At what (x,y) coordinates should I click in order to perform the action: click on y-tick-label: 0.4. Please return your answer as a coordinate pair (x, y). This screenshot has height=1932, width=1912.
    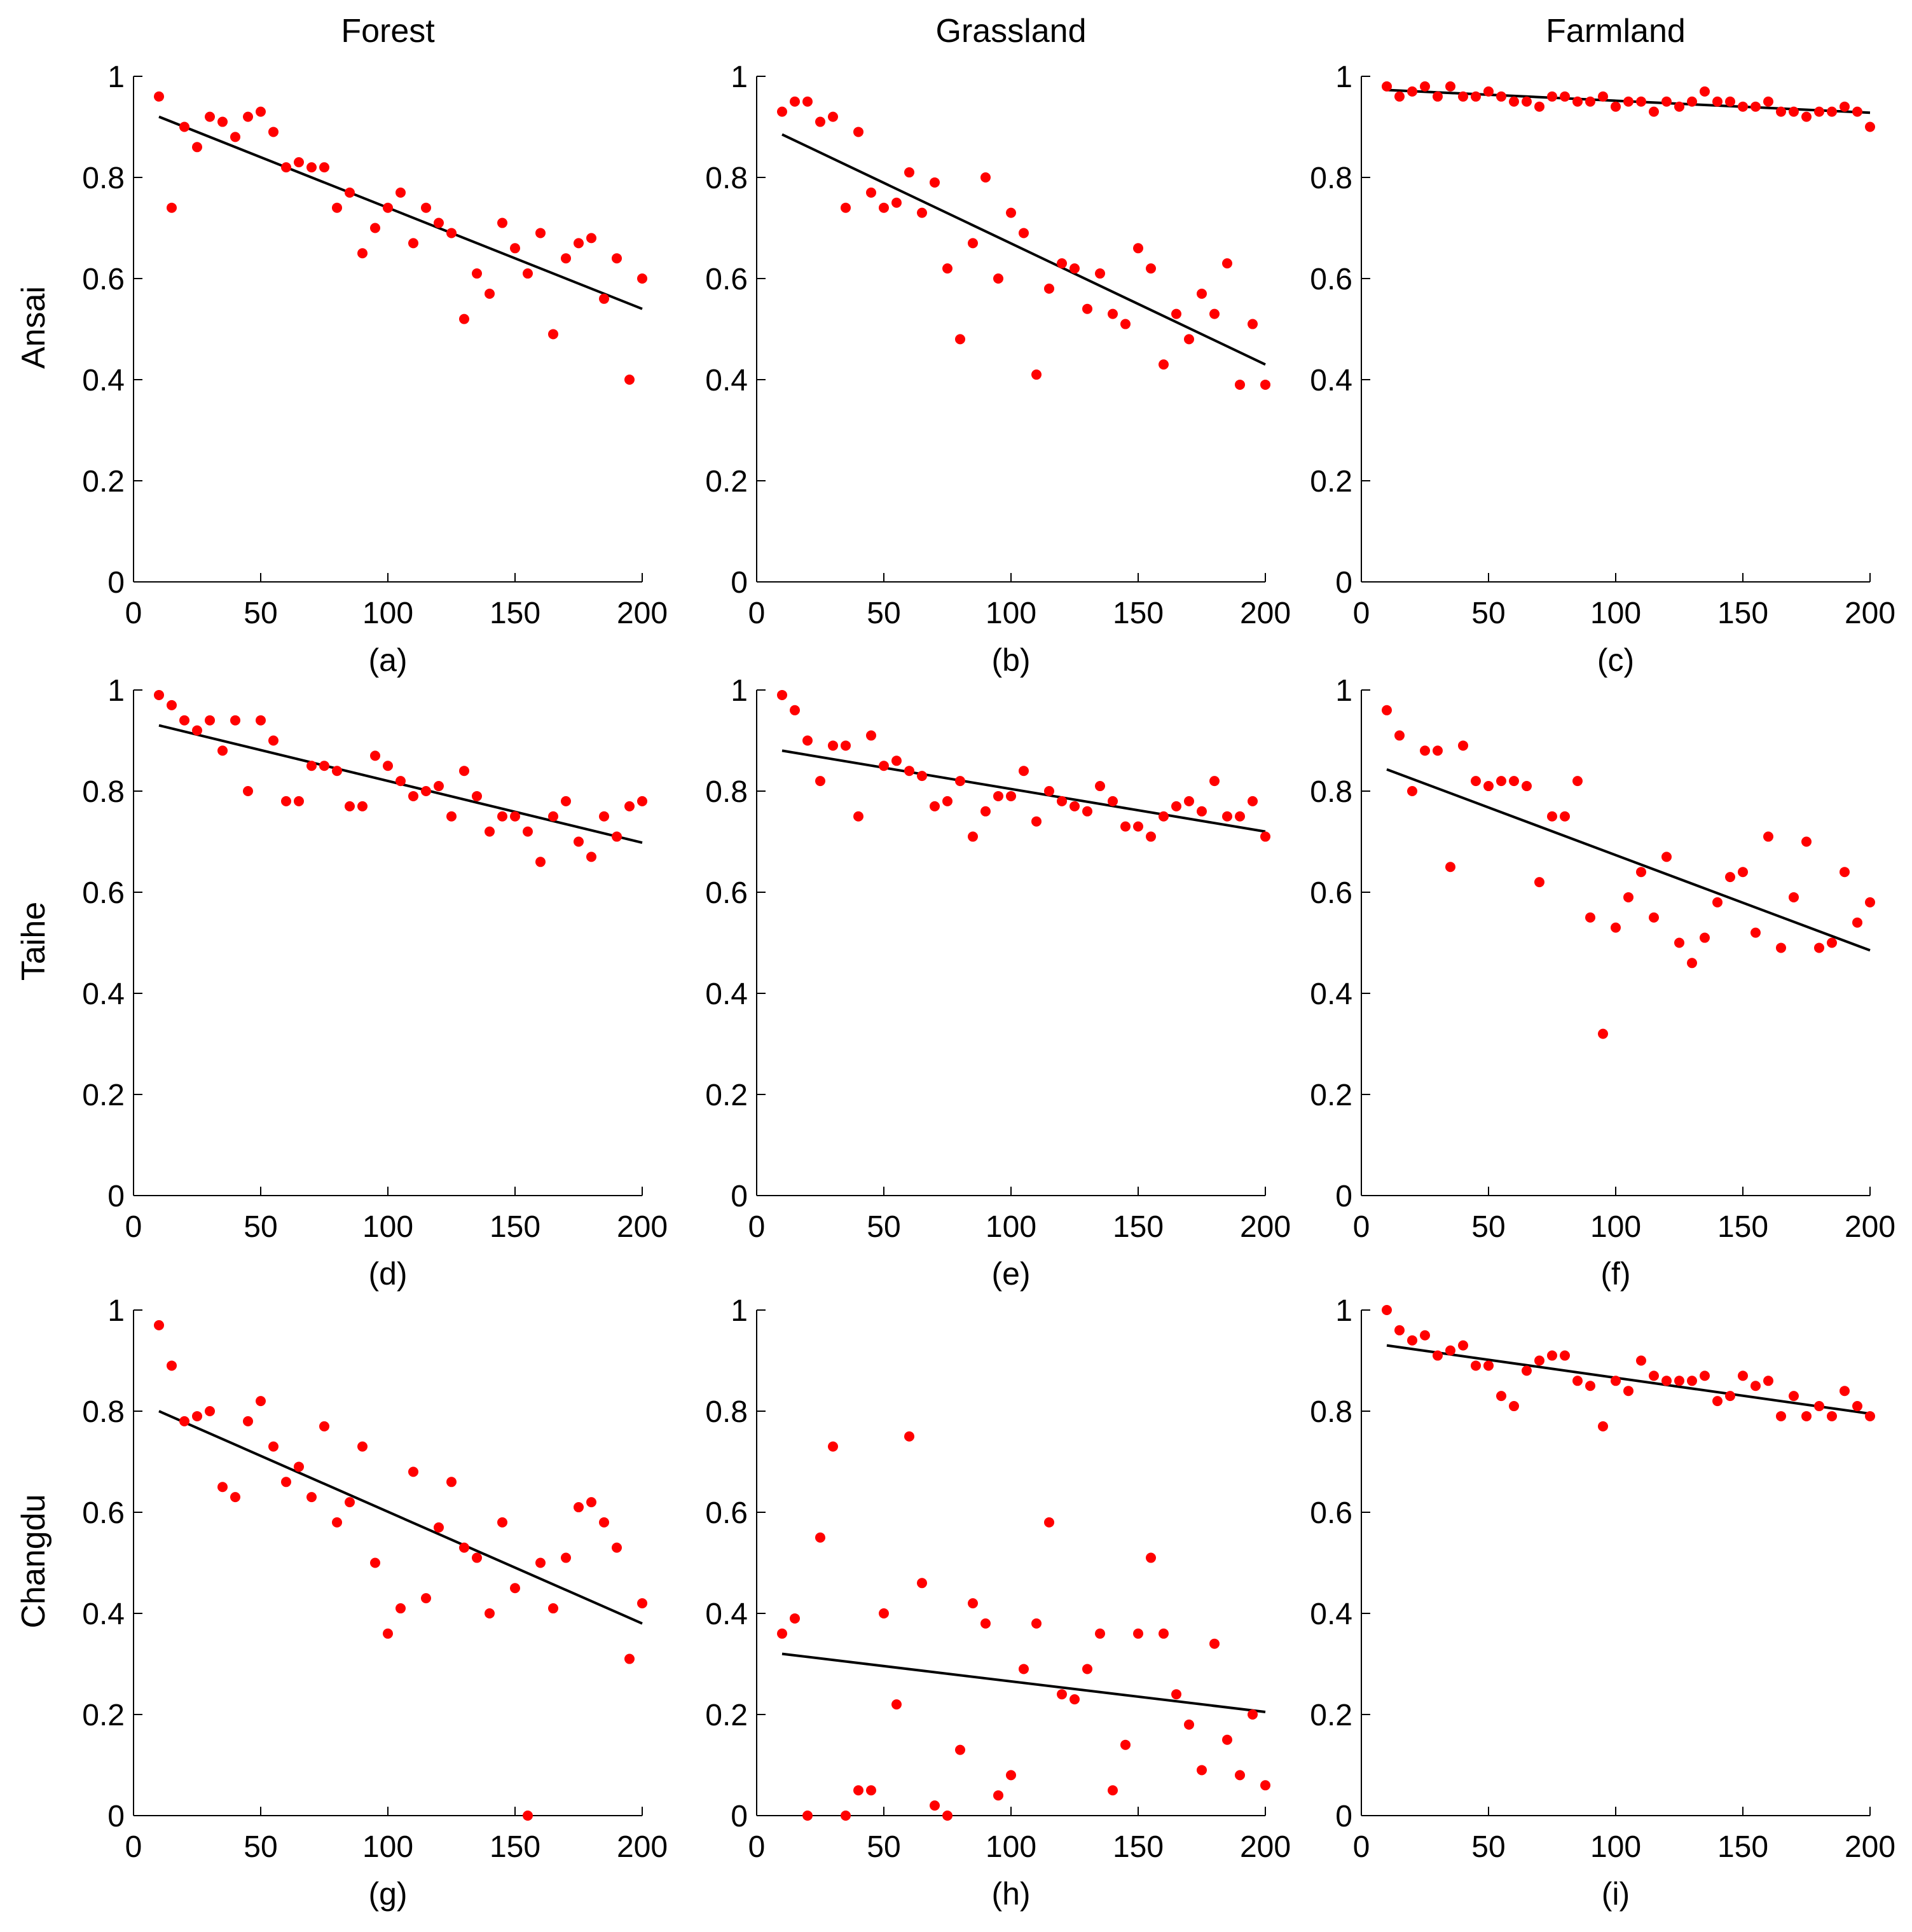
    Looking at the image, I should click on (726, 381).